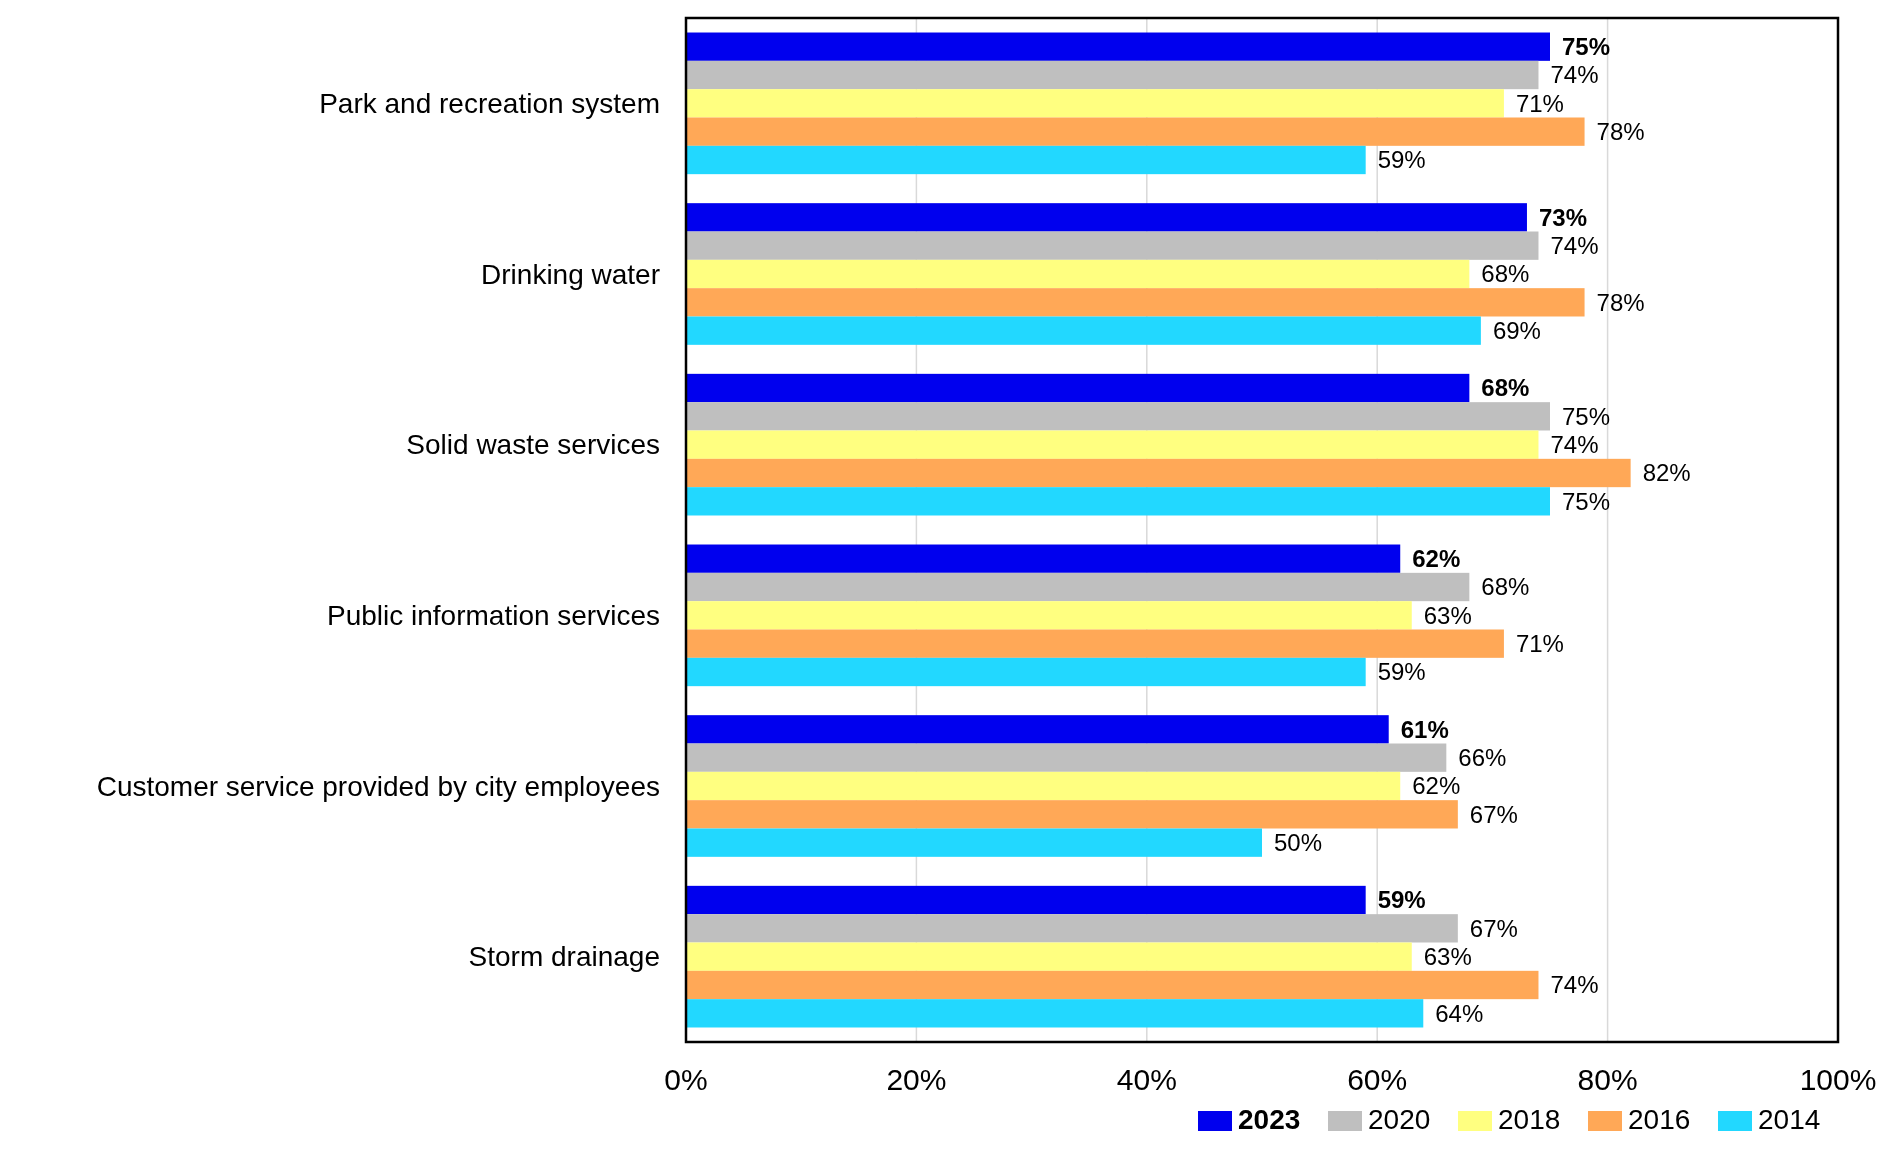 The image size is (1891, 1155). Describe the element at coordinates (686, 1079) in the screenshot. I see `x-tick-label: 0%` at that location.